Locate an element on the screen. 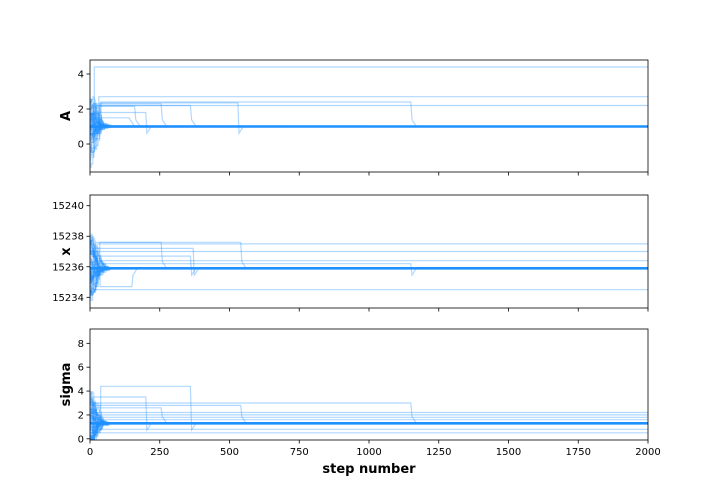 The width and height of the screenshot is (720, 504). y-tick-label: 15236 is located at coordinates (68, 267).